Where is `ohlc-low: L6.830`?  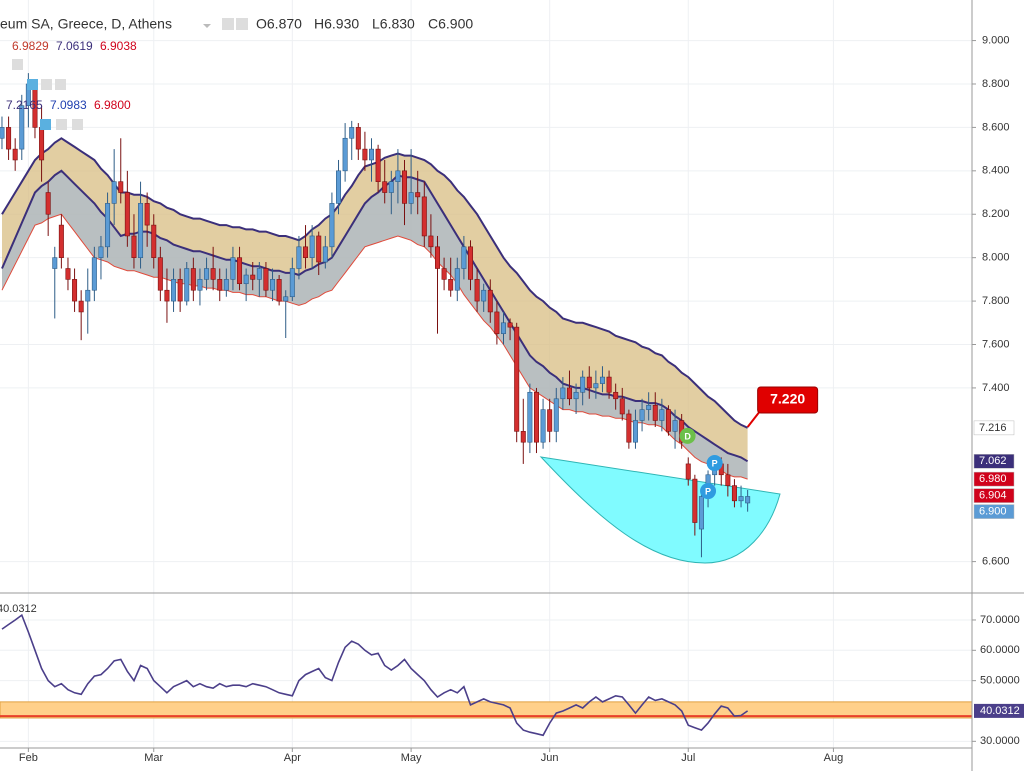 ohlc-low: L6.830 is located at coordinates (393, 24).